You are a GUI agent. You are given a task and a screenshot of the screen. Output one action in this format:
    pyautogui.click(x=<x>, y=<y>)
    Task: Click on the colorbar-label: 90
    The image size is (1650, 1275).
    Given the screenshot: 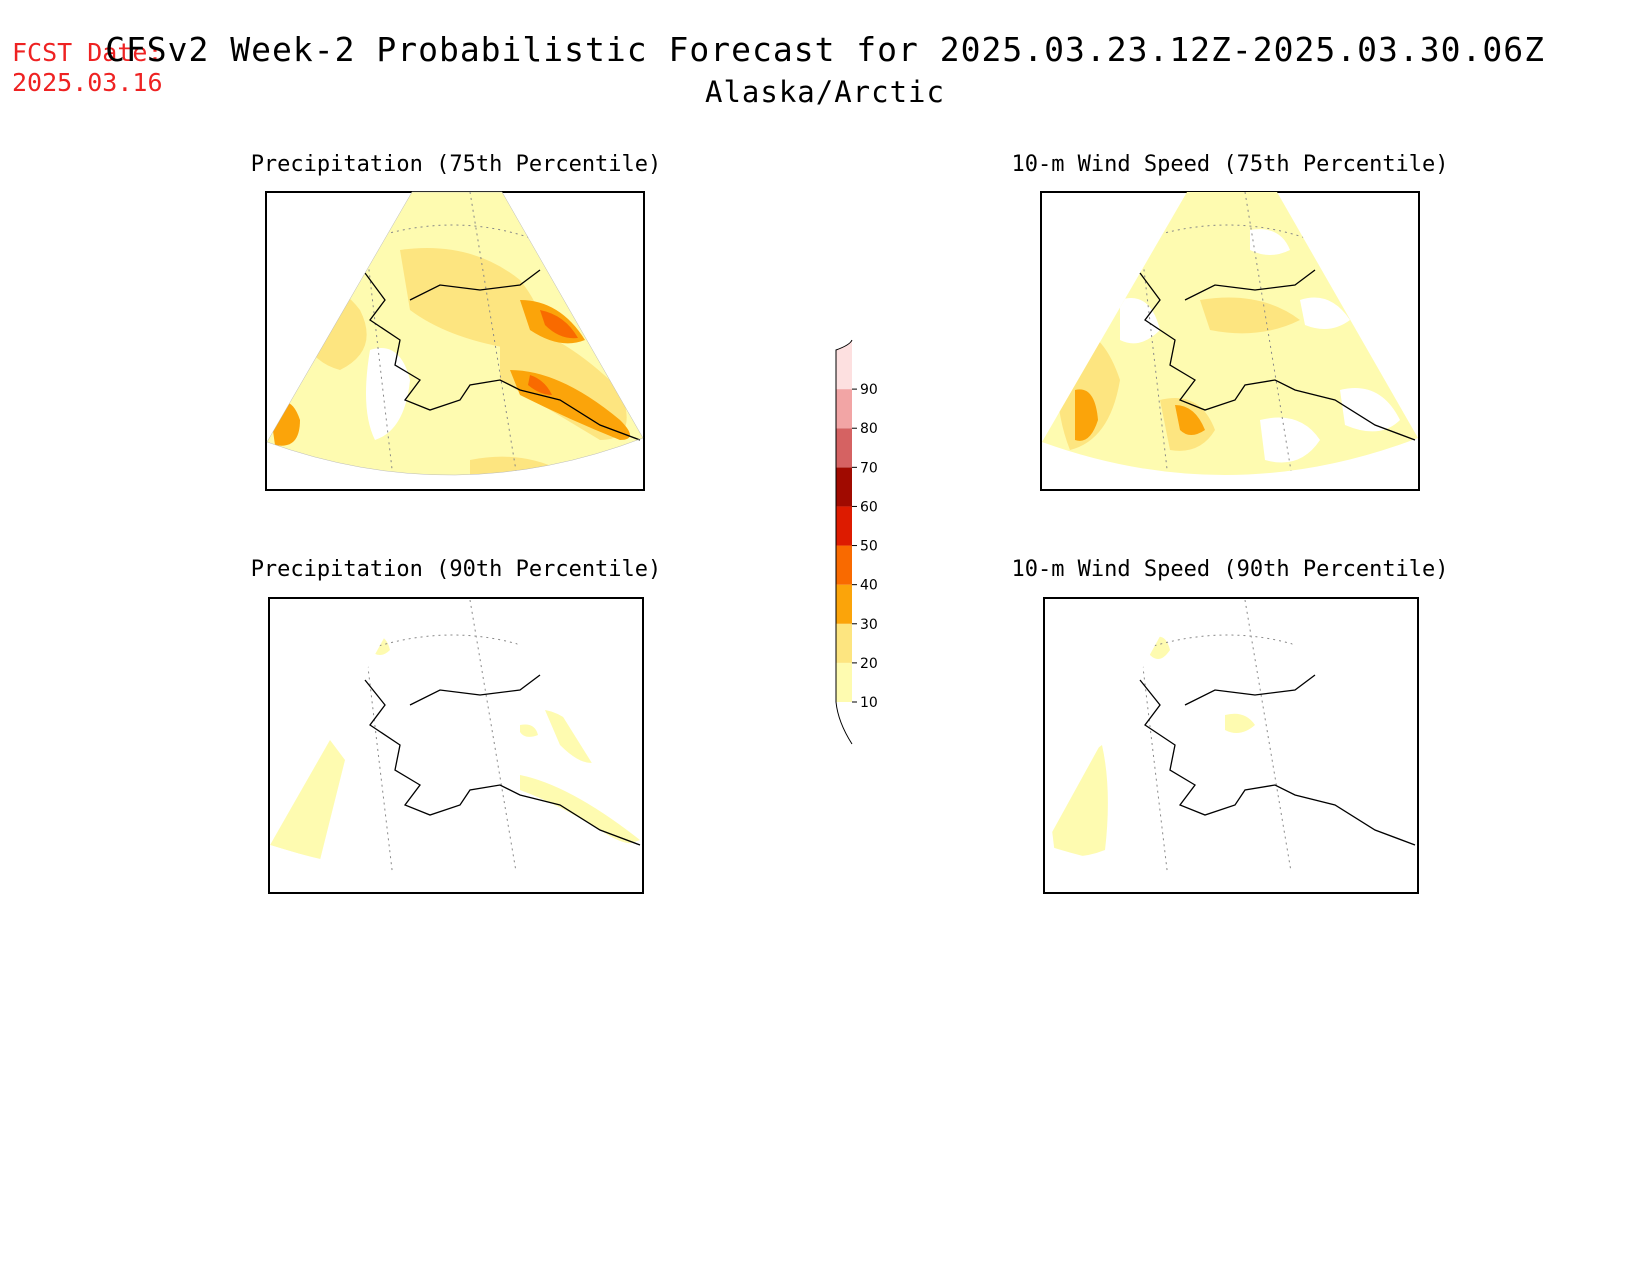 What is the action you would take?
    pyautogui.click(x=869, y=390)
    